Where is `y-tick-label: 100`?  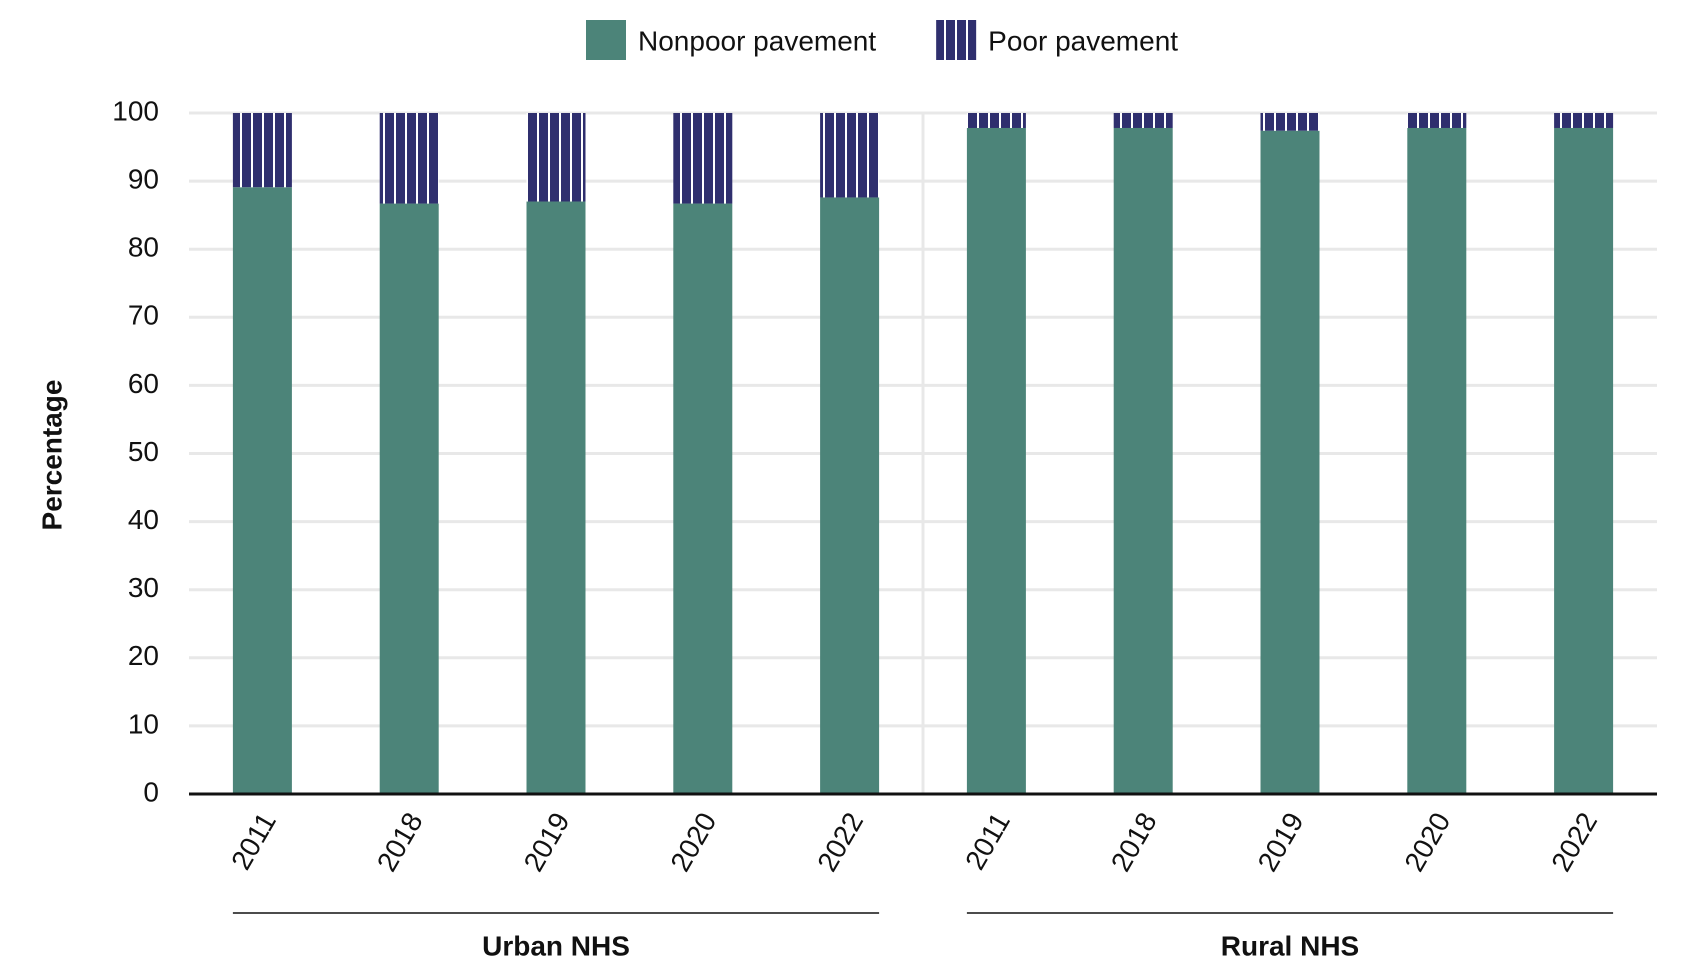
y-tick-label: 100 is located at coordinates (135, 110).